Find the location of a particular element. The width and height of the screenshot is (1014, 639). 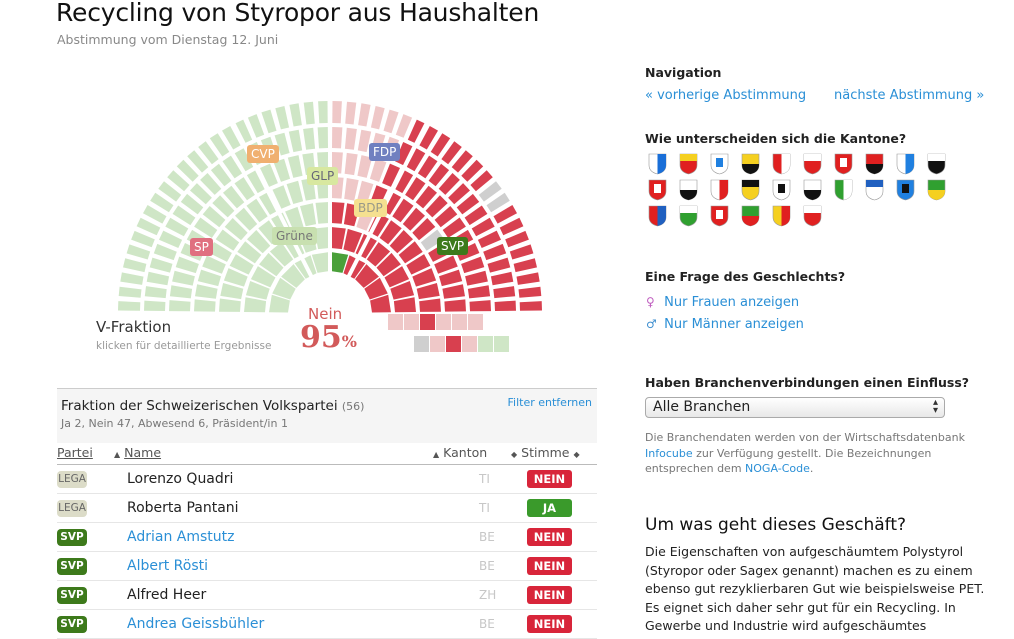

column-header-canton: ▲ Kanton is located at coordinates (460, 452).